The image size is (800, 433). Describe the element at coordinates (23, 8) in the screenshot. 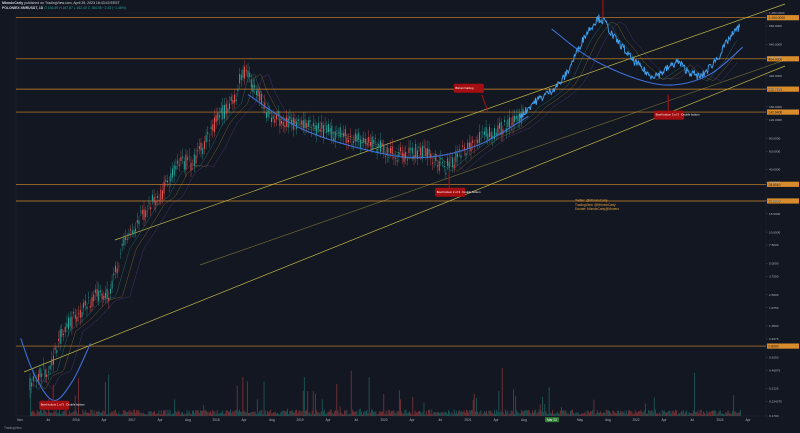

I see `symbol-name: POLONIEX:XMRUSDT, 1D` at that location.